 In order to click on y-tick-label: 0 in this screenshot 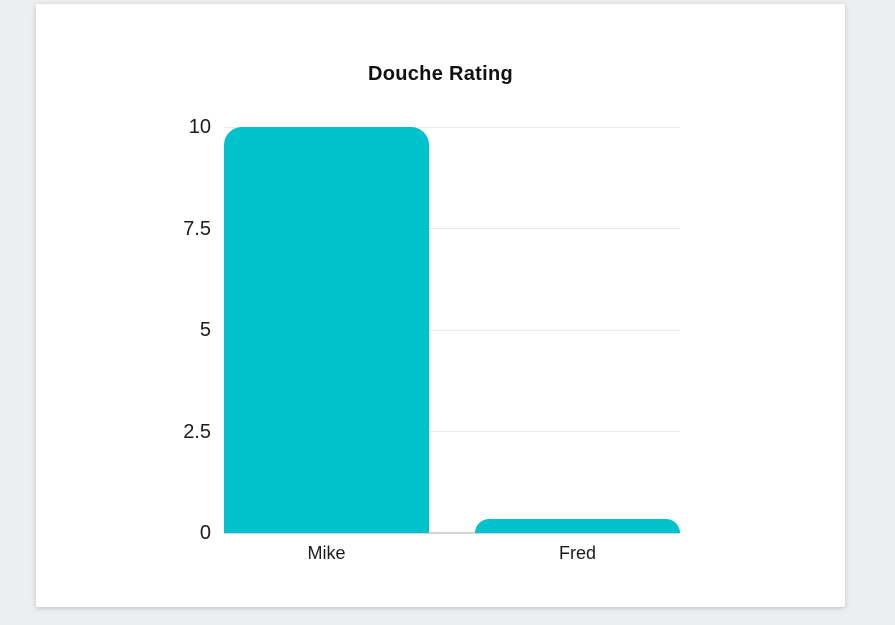, I will do `click(205, 533)`.